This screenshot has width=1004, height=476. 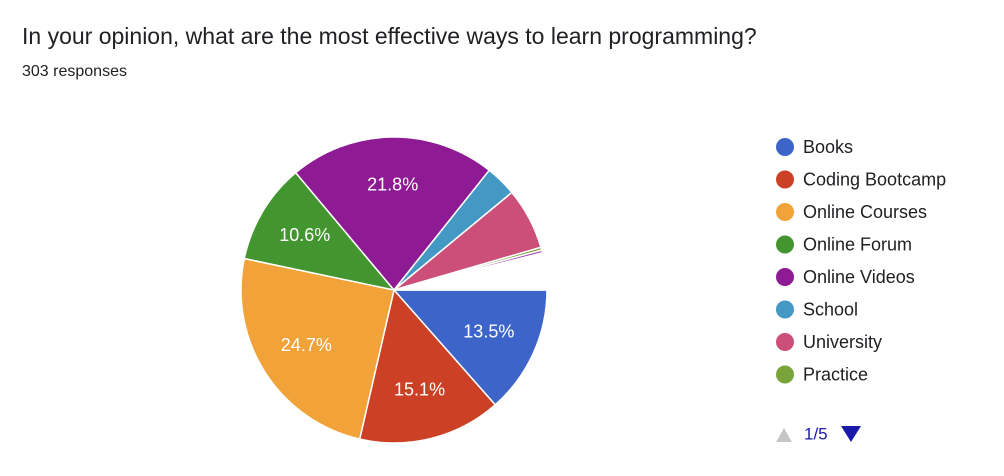 What do you see at coordinates (874, 179) in the screenshot?
I see `legend-label: Coding Bootcamp` at bounding box center [874, 179].